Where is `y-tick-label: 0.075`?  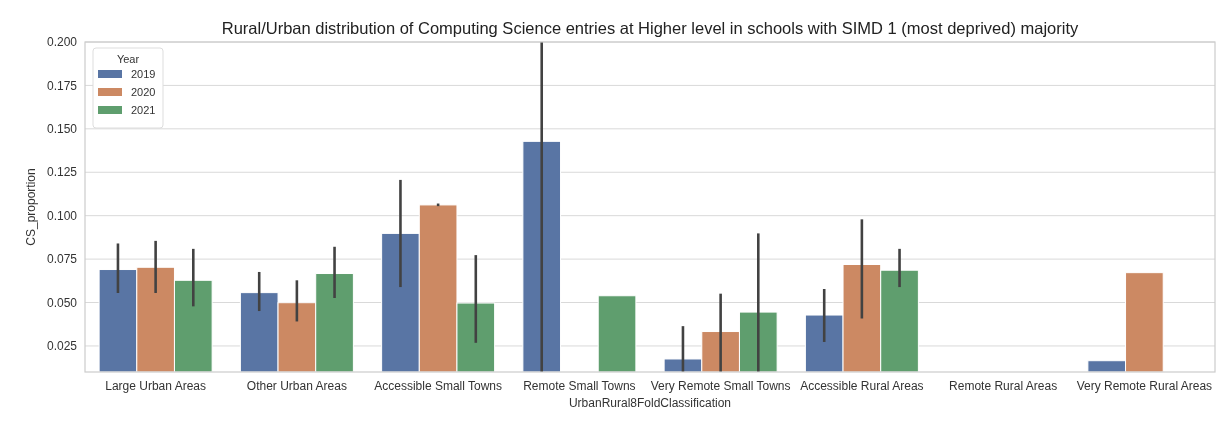 y-tick-label: 0.075 is located at coordinates (62, 259).